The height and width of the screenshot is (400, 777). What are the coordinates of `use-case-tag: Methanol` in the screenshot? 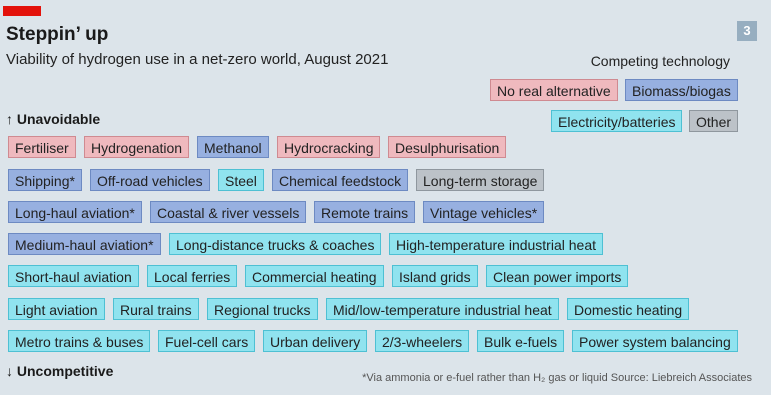 It's located at (233, 147).